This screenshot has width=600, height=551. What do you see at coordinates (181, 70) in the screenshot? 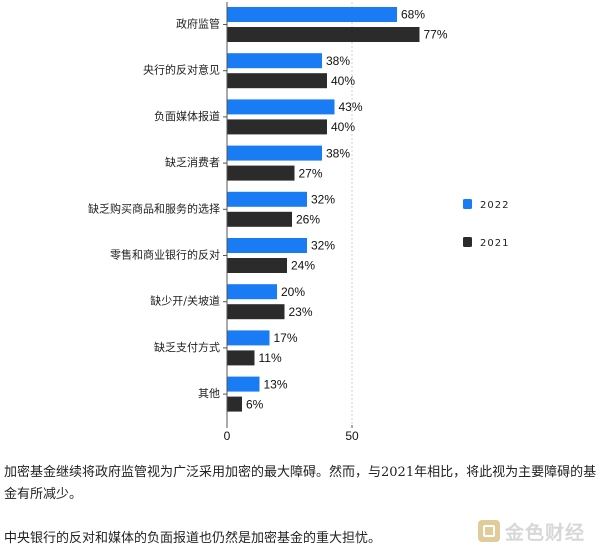
I see `category-label: 央行的反对意见` at bounding box center [181, 70].